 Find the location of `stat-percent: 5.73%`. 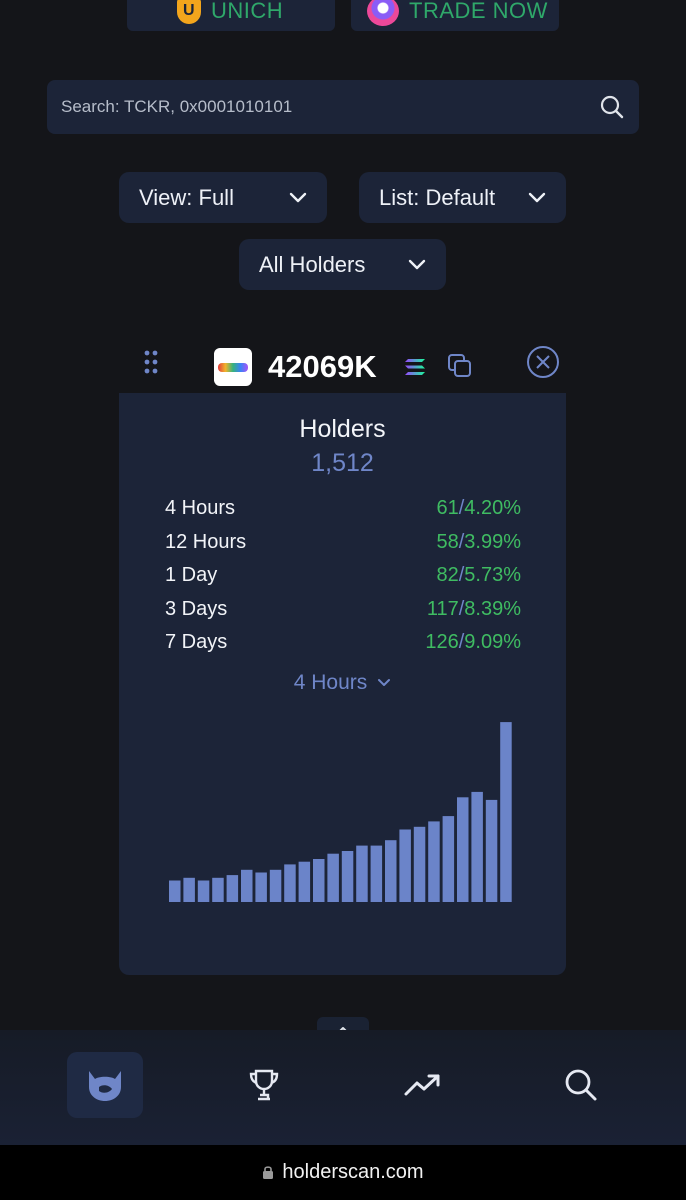

stat-percent: 5.73% is located at coordinates (492, 575).